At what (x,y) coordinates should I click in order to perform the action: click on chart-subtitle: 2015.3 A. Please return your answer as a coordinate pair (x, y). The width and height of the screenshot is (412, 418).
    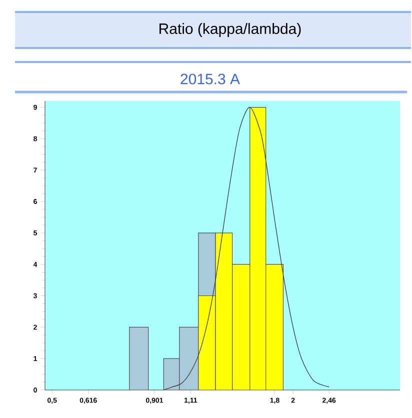
    Looking at the image, I should click on (210, 79).